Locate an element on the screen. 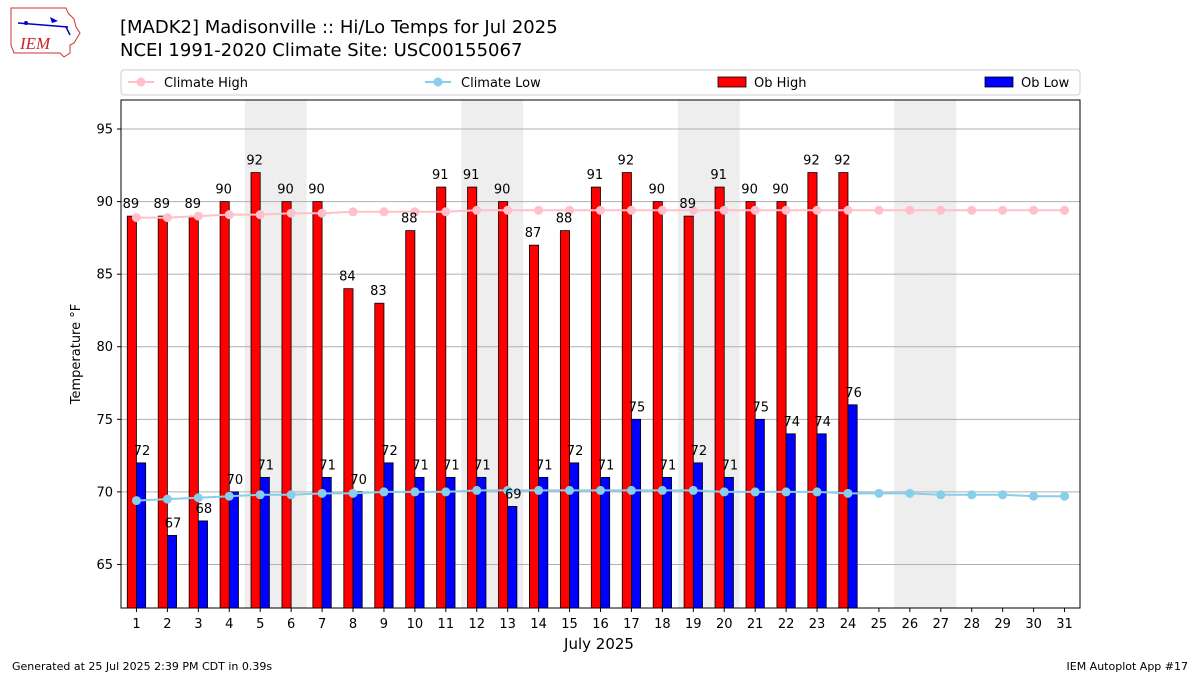 The image size is (1200, 675). x-tick-label: 31 is located at coordinates (1064, 624).